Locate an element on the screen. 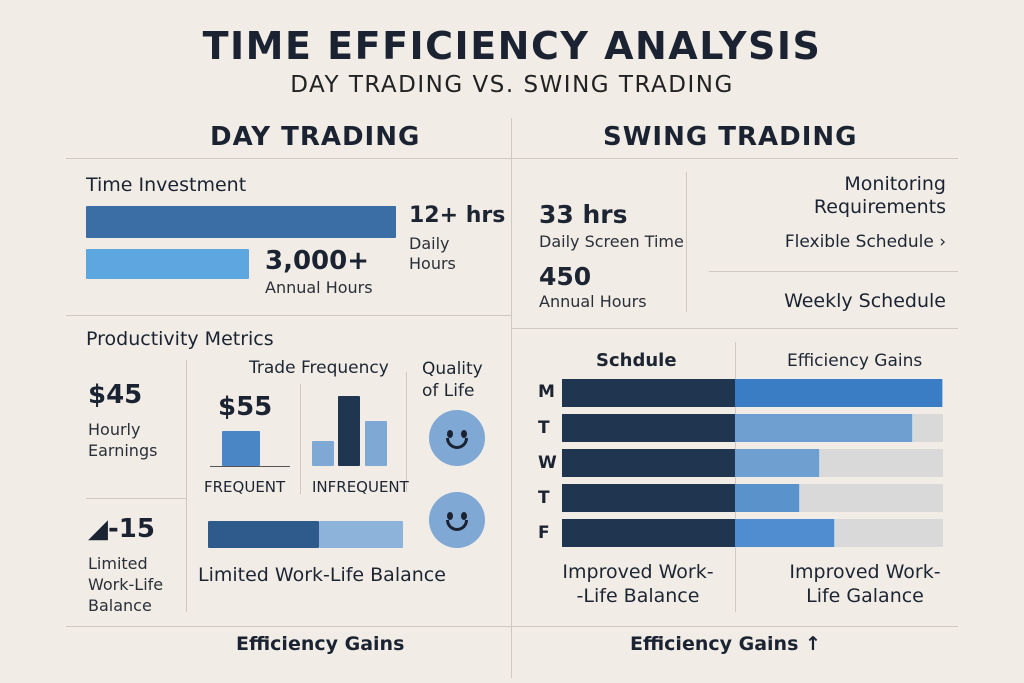 The height and width of the screenshot is (683, 1024). frequent-bar is located at coordinates (241, 448).